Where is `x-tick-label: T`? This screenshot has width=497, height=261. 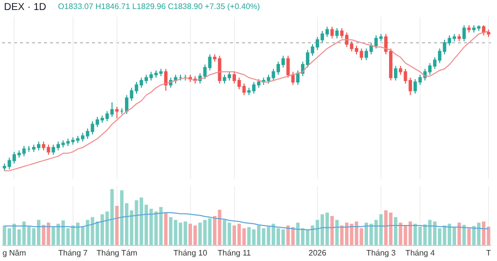
x-tick-label: T is located at coordinates (489, 253).